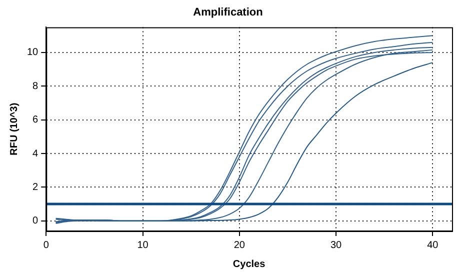  What do you see at coordinates (240, 245) in the screenshot?
I see `x-tick-label: 20` at bounding box center [240, 245].